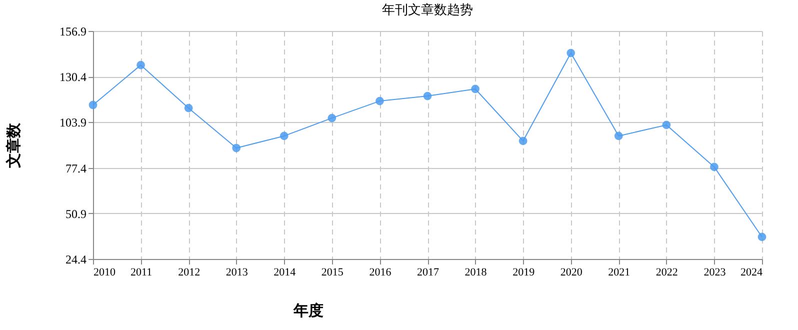 This screenshot has width=798, height=330. Describe the element at coordinates (189, 272) in the screenshot. I see `x-tick-label: 2012` at that location.